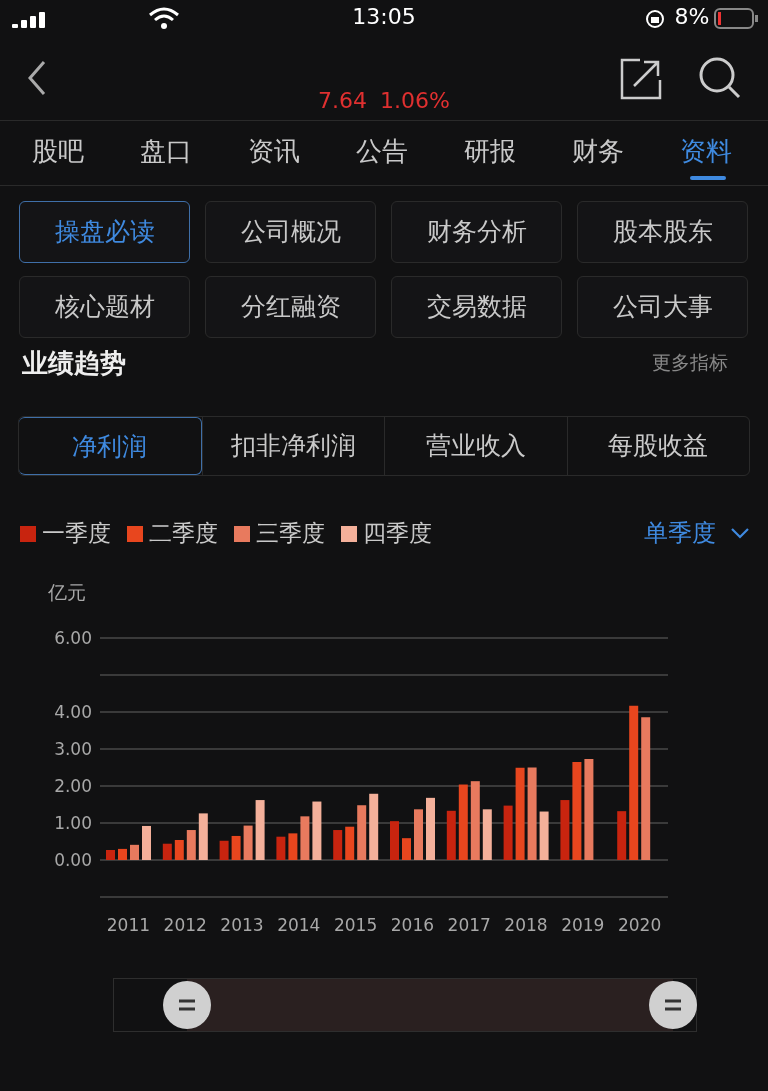 This screenshot has width=768, height=1091. Describe the element at coordinates (104, 307) in the screenshot. I see `menu-button: 核心题材` at that location.